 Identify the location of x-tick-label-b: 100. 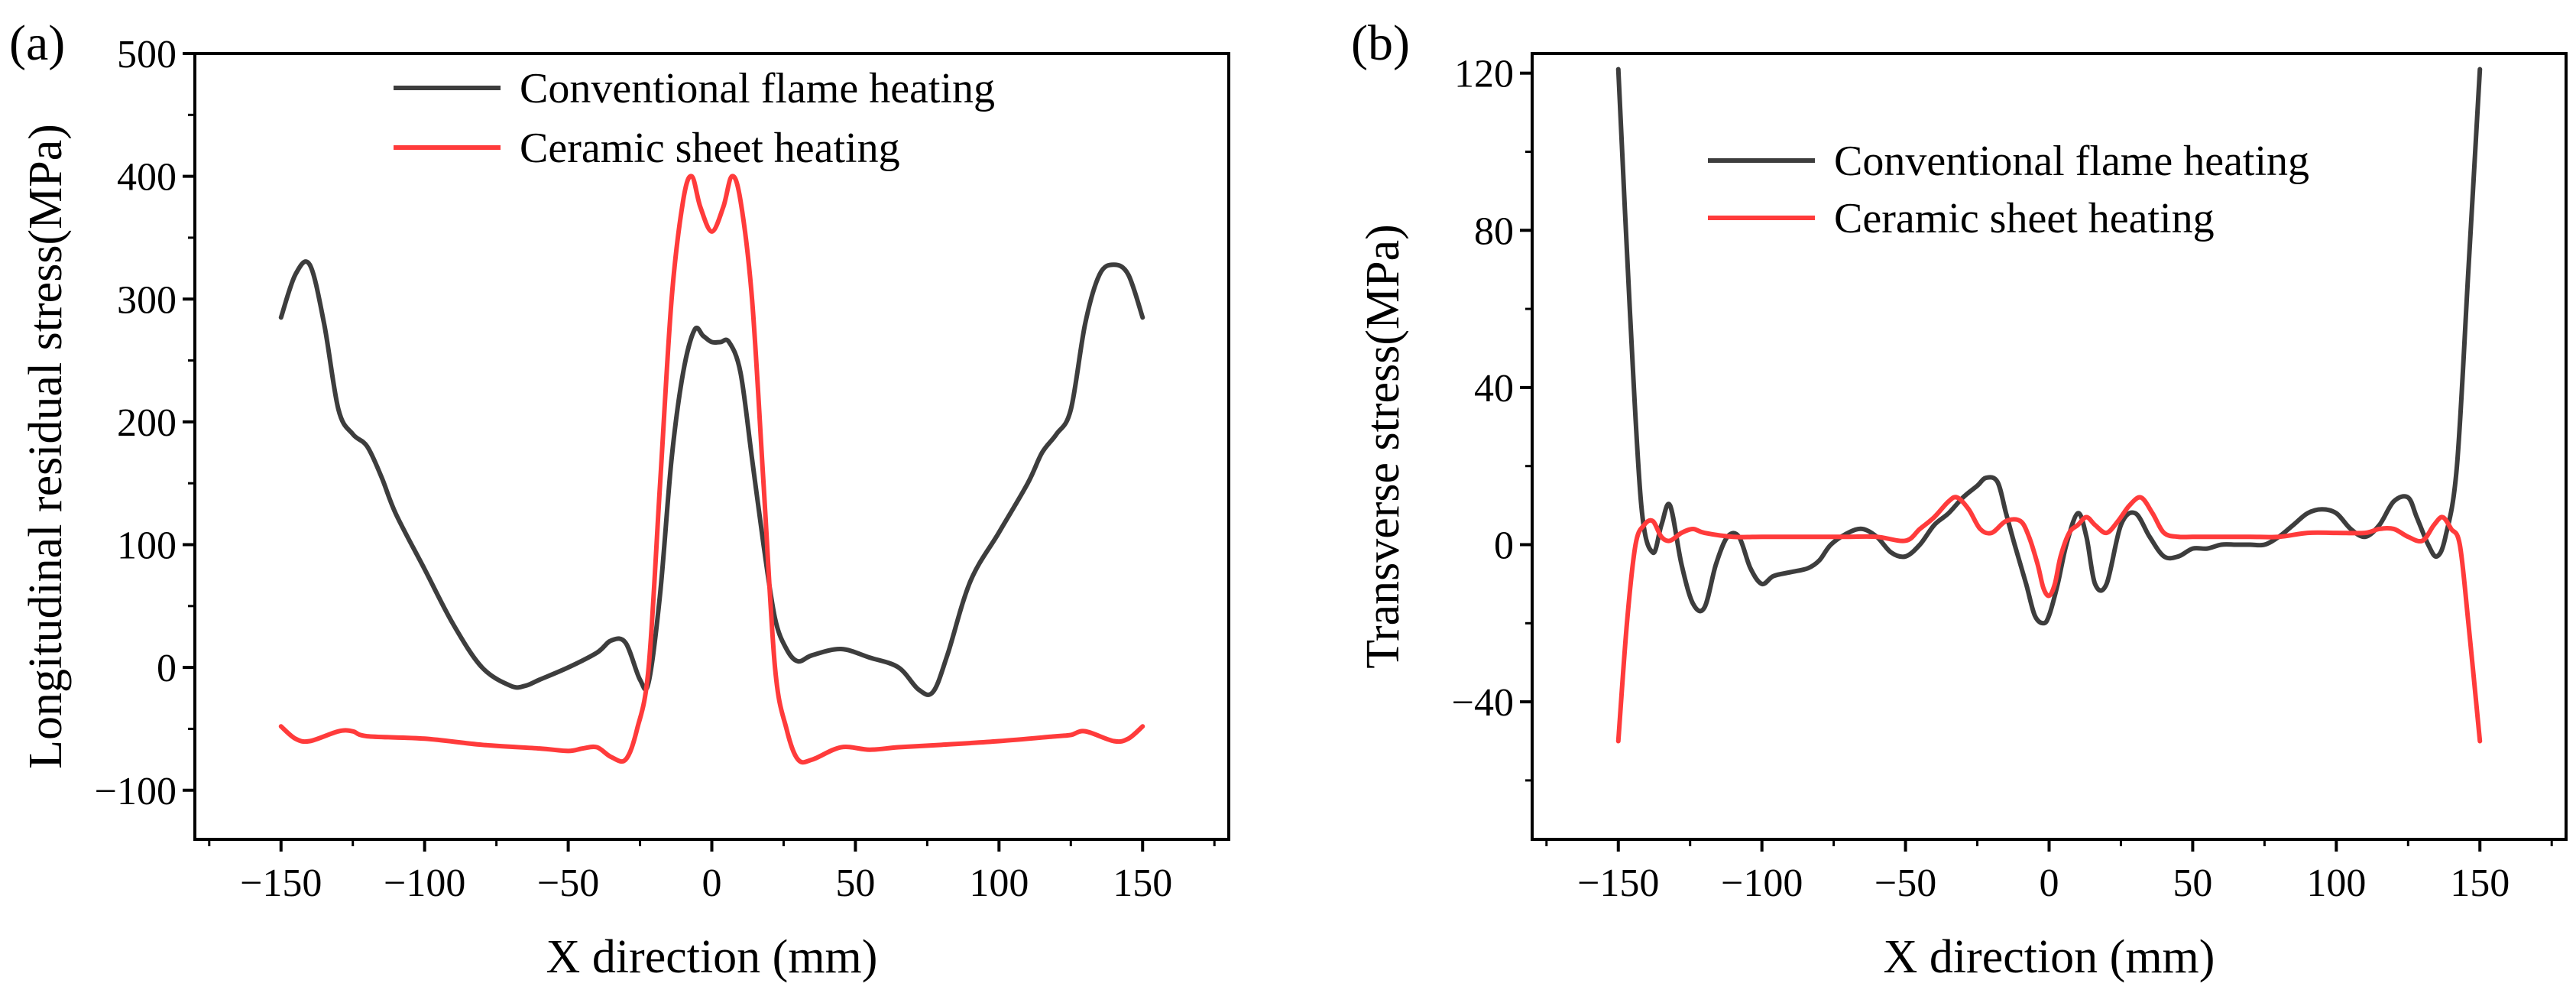
(2336, 883).